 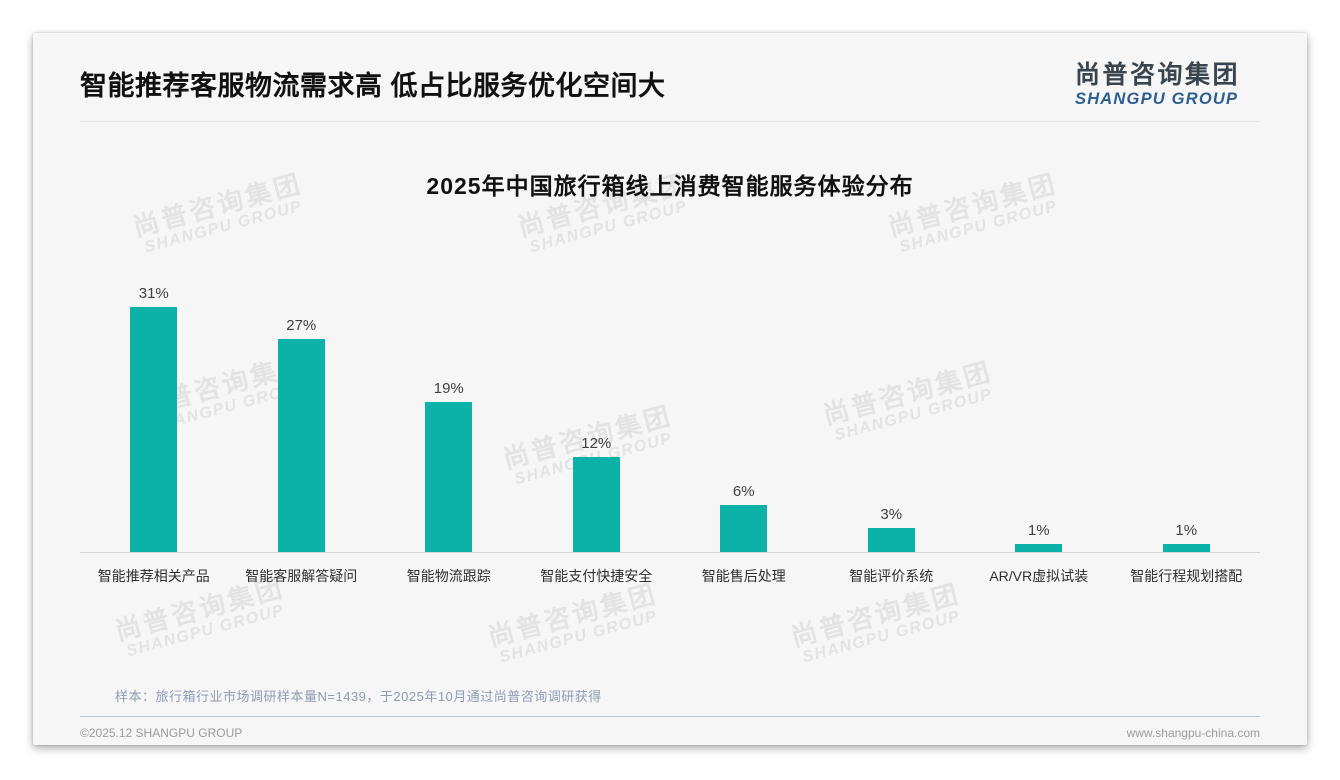 I want to click on category-label: 智能售后处理, so click(x=743, y=575).